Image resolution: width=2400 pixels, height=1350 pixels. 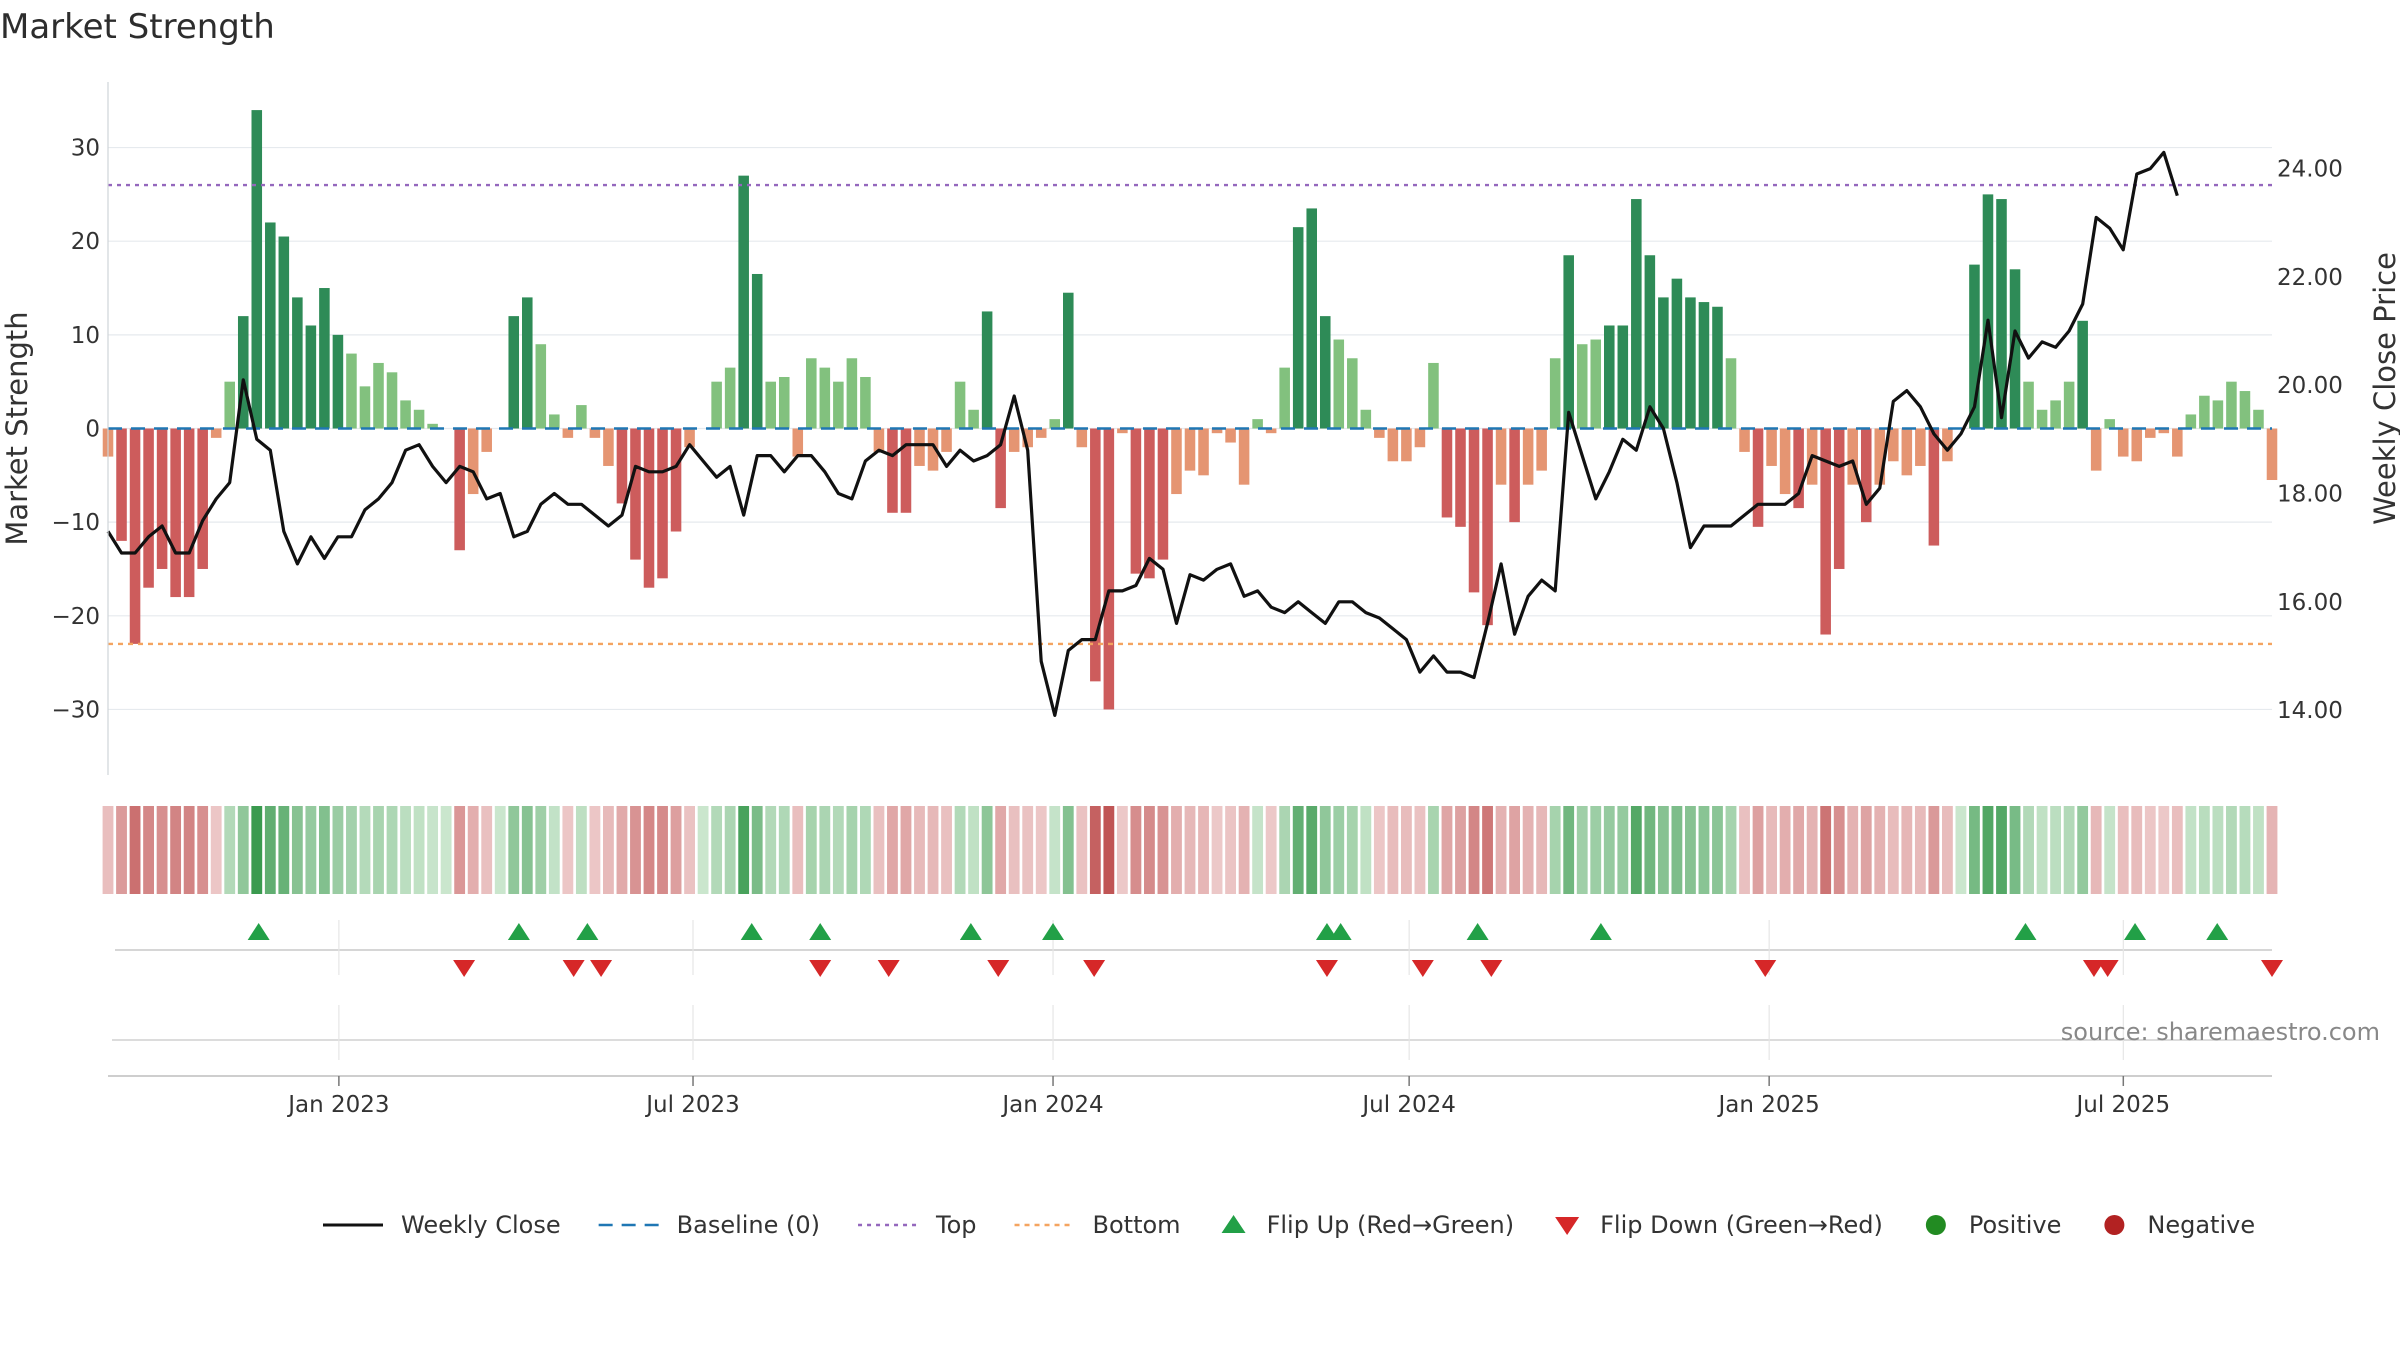 I want to click on legend-swatch-flip-up, so click(x=1233, y=1224).